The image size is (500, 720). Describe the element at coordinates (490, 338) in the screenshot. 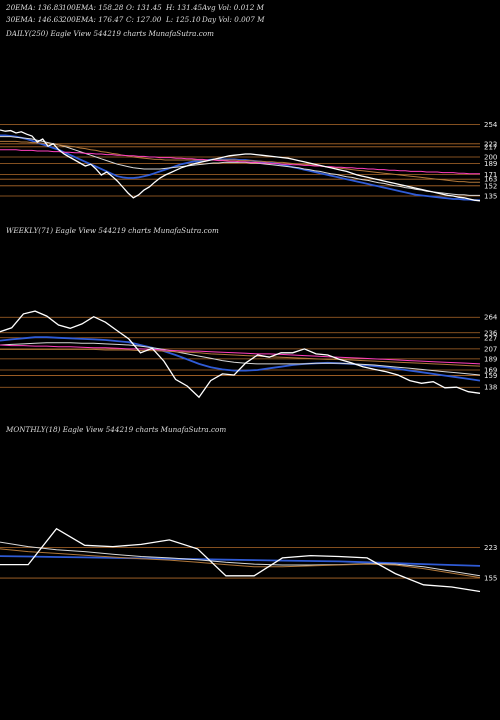

I see `y-tick-1-2: 227` at that location.